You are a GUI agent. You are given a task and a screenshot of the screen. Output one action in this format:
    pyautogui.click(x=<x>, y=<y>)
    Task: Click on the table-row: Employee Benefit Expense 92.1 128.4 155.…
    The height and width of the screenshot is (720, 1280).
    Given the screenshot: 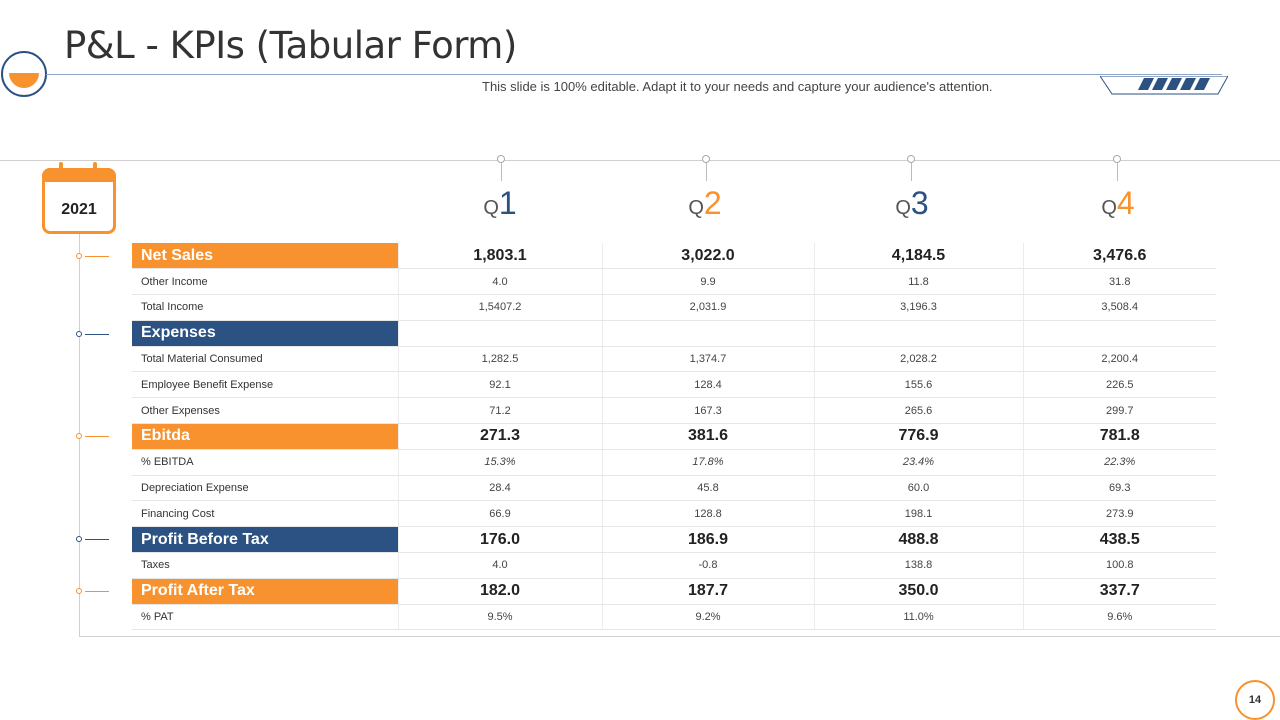 What is the action you would take?
    pyautogui.click(x=674, y=385)
    